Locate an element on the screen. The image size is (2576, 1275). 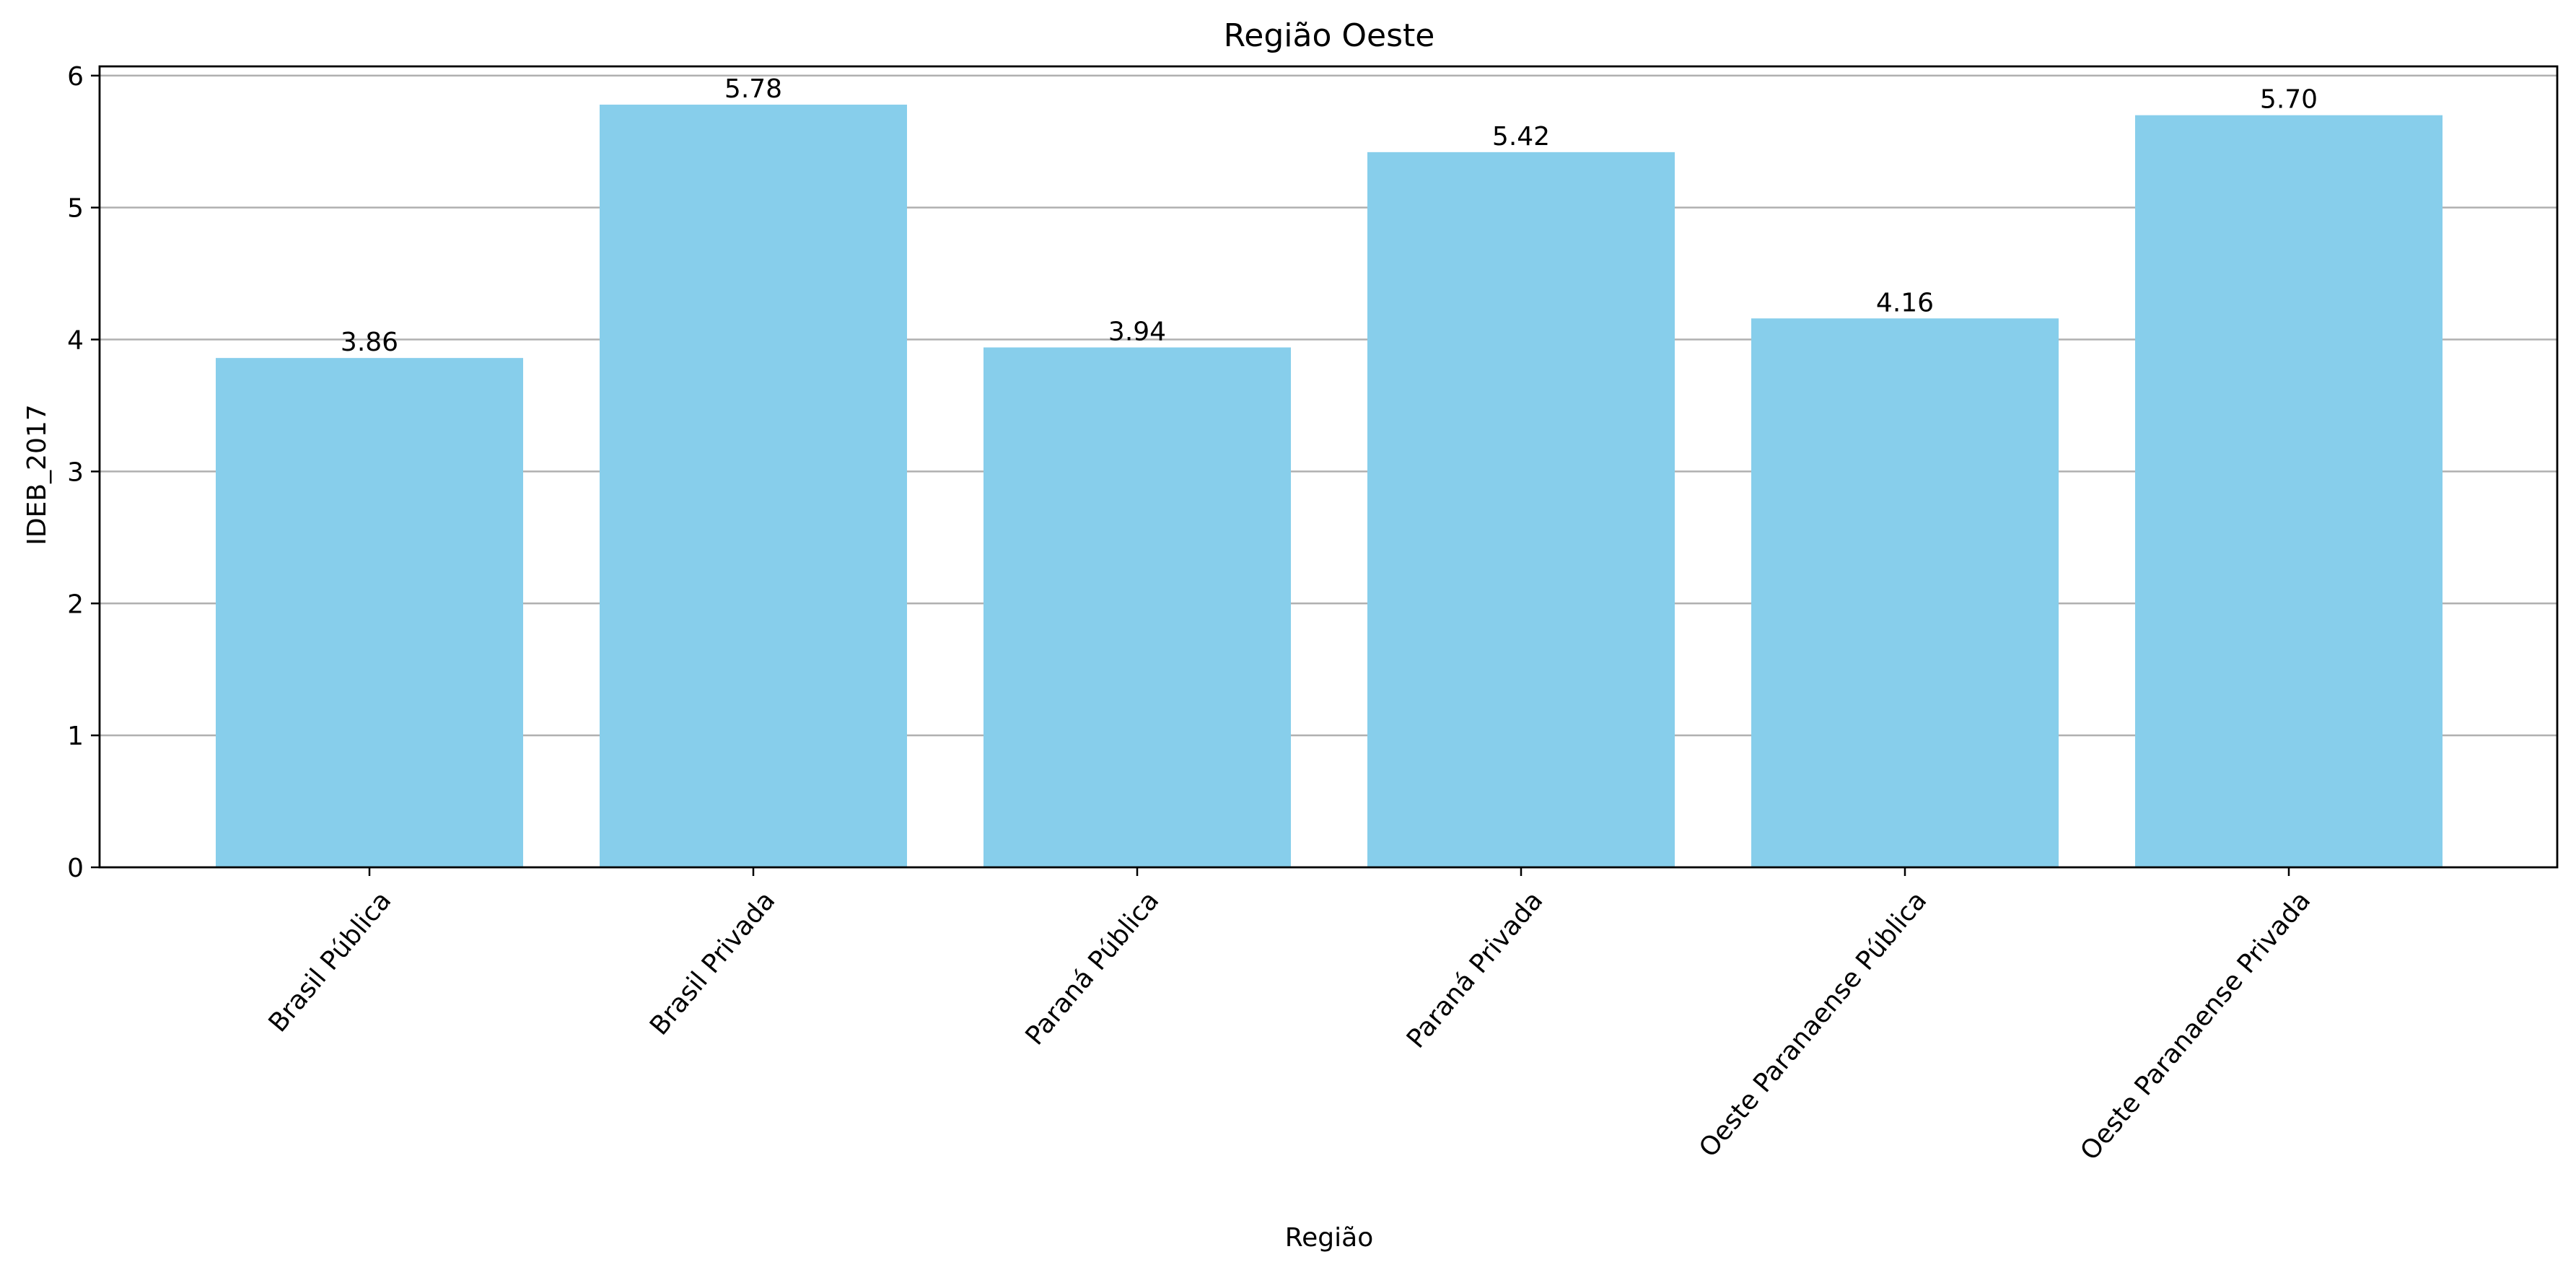
y-tick-label: 4 is located at coordinates (75, 341).